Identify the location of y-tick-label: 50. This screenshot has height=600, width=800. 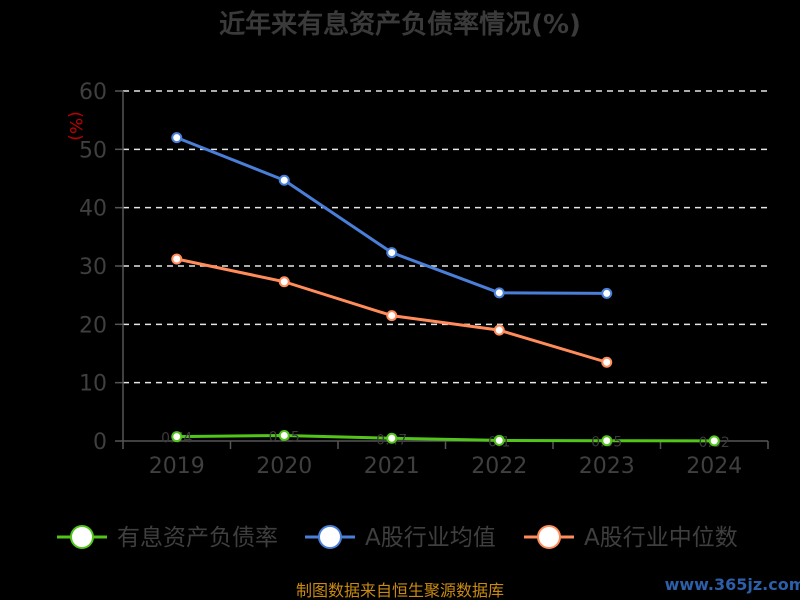
(93, 150).